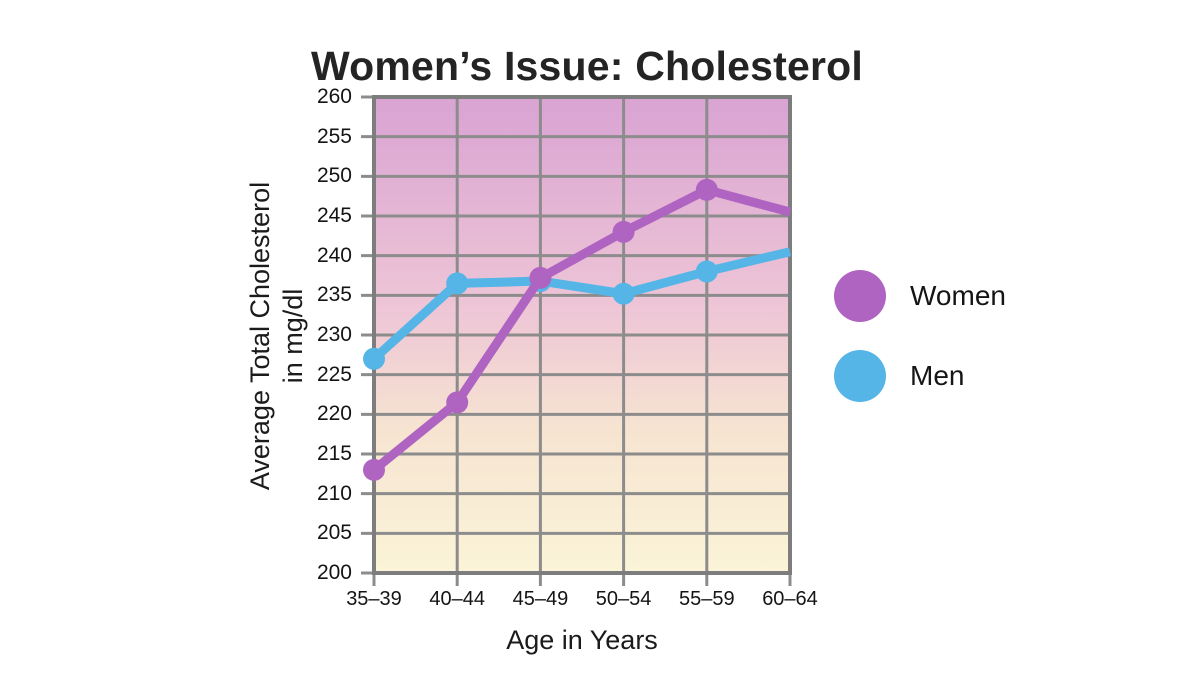  Describe the element at coordinates (334, 414) in the screenshot. I see `y-tick-label: 220` at that location.